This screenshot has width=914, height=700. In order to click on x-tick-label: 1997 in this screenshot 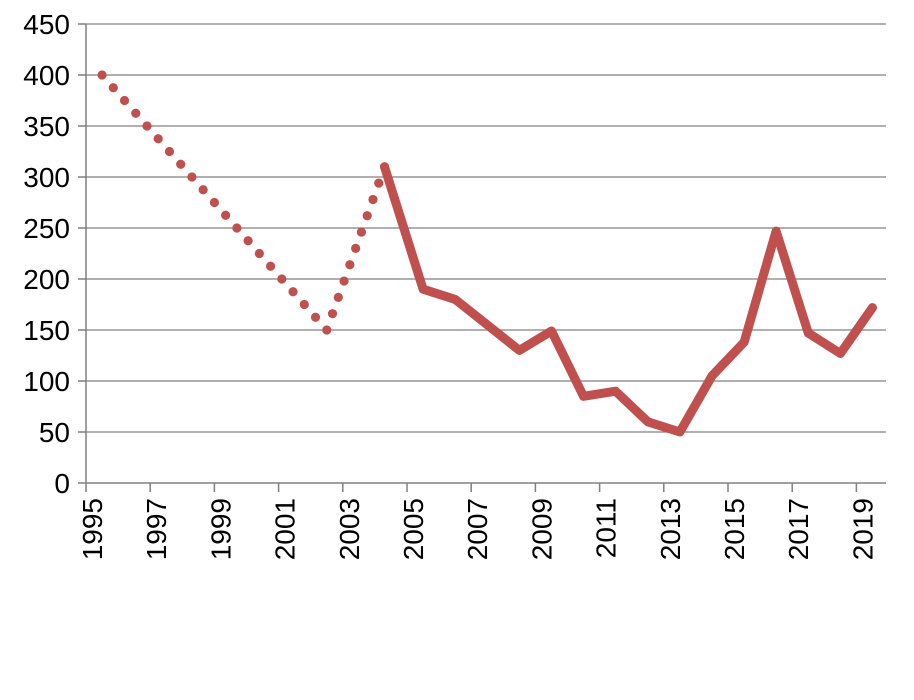, I will do `click(156, 529)`.